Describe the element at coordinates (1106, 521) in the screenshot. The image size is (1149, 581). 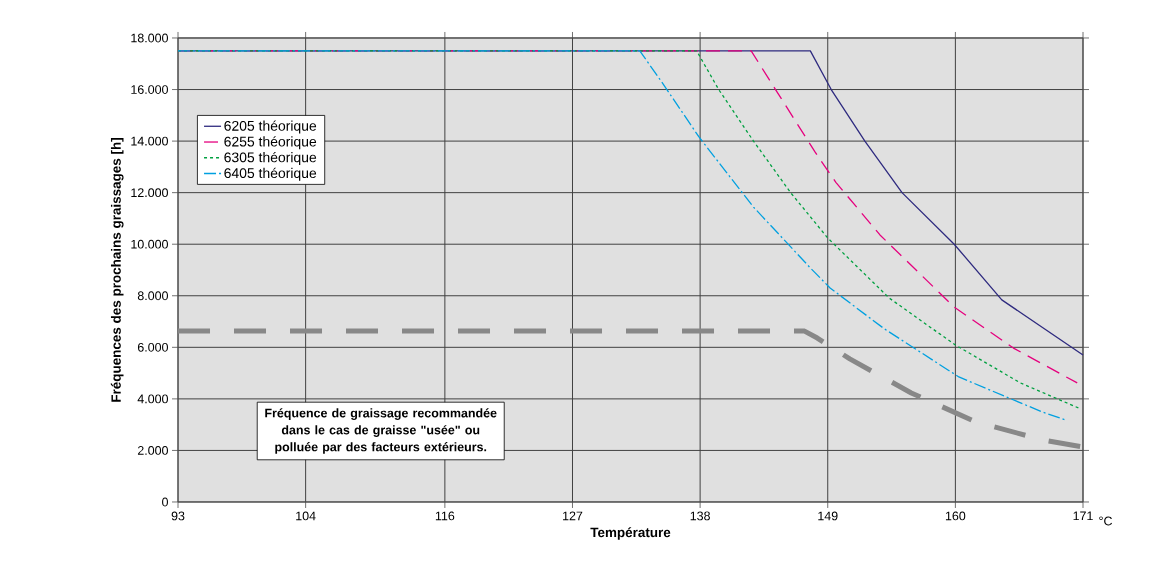
I see `text: °C` at that location.